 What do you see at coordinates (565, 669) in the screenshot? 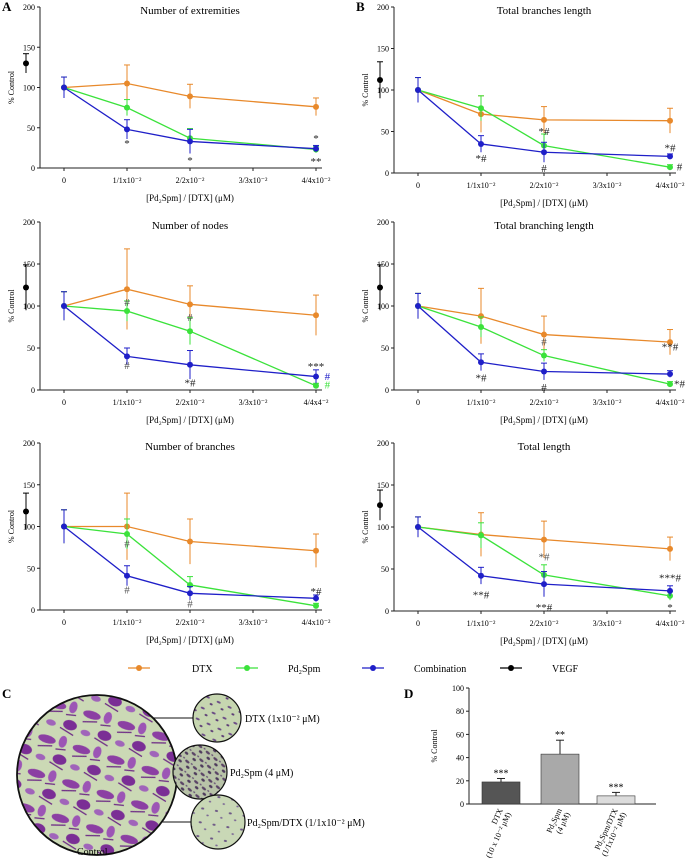
I see `legend-label-vegf: VEGF` at bounding box center [565, 669].